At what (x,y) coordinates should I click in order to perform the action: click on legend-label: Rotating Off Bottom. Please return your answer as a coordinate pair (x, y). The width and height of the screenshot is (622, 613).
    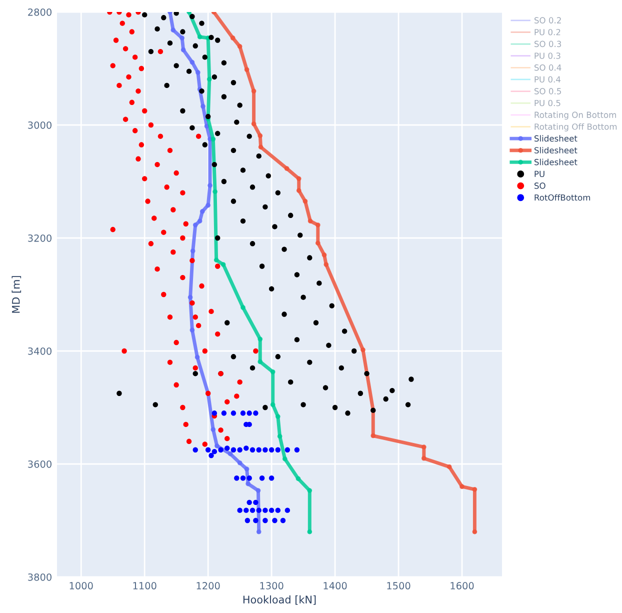
    Looking at the image, I should click on (575, 127).